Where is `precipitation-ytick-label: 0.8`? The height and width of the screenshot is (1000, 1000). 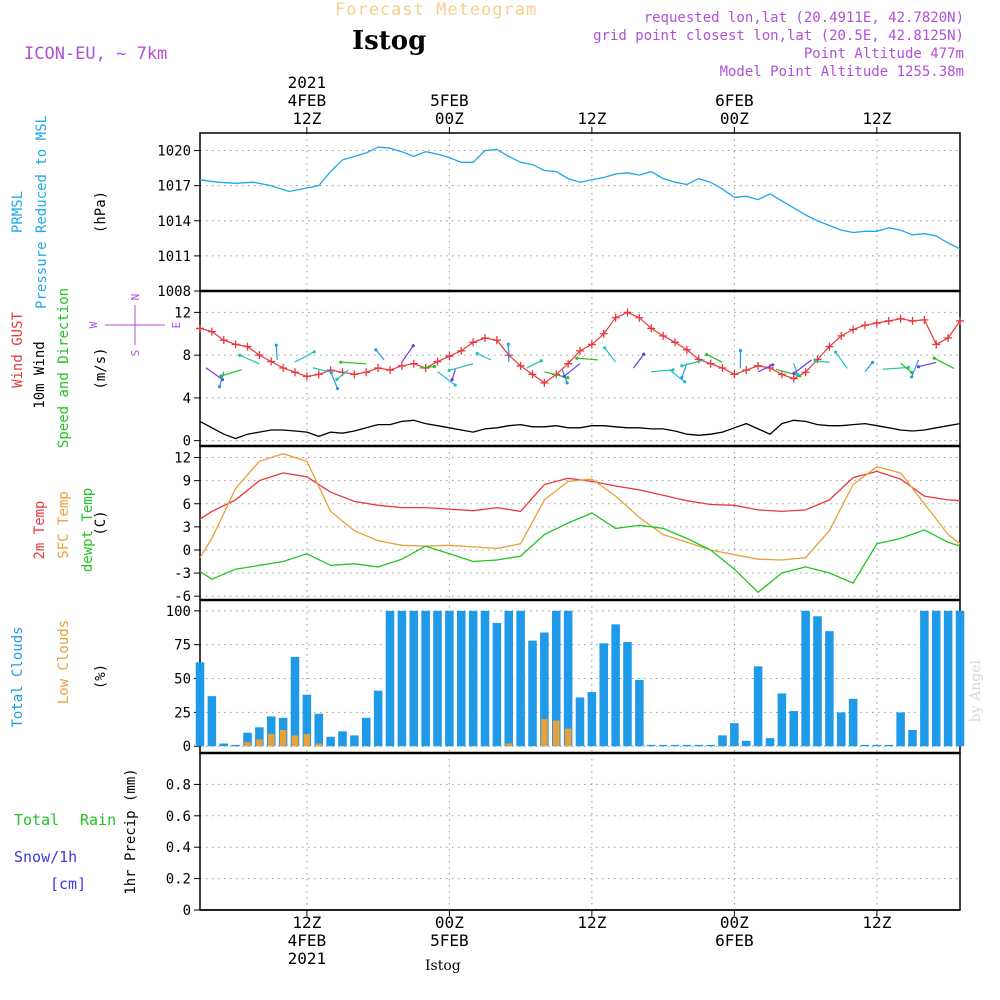 precipitation-ytick-label: 0.8 is located at coordinates (178, 785).